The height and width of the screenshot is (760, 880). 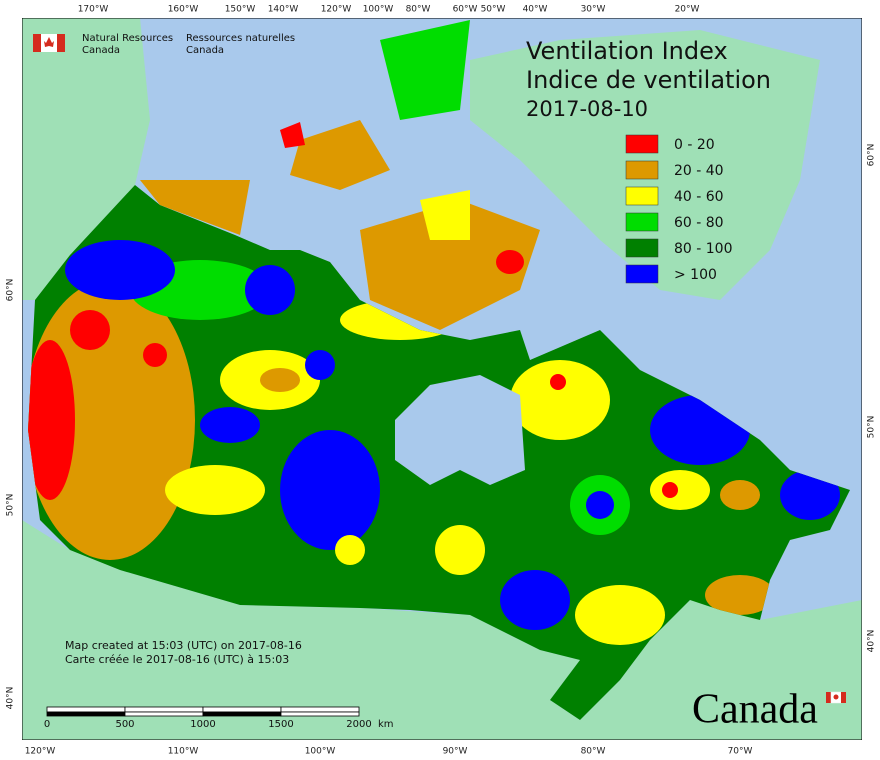 I want to click on map-title: Indice de ventilation, so click(x=648, y=80).